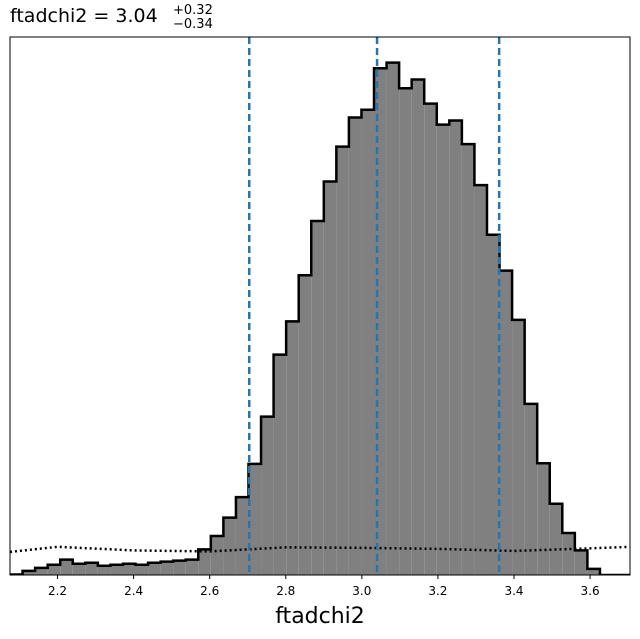 This screenshot has height=639, width=640. Describe the element at coordinates (590, 591) in the screenshot. I see `x-tick-label: 3.6` at that location.